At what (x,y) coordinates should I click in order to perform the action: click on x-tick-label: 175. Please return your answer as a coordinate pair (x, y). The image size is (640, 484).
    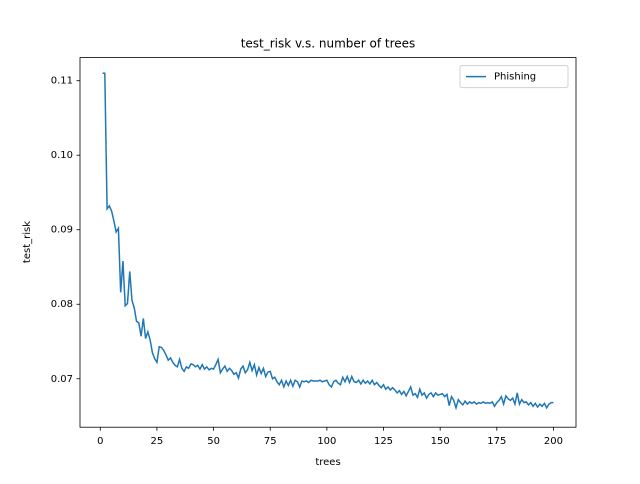
    Looking at the image, I should click on (496, 441).